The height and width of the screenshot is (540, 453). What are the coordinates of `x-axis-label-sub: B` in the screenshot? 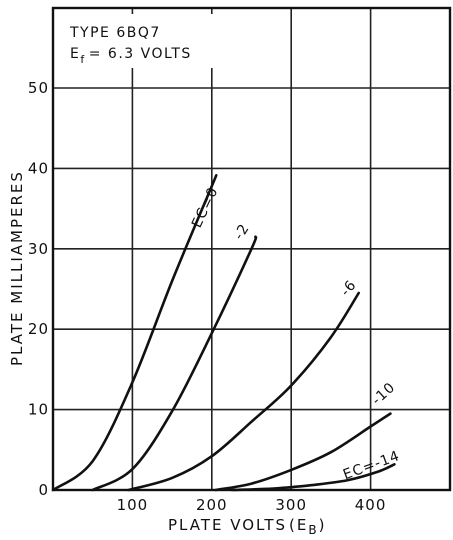 It's located at (313, 530).